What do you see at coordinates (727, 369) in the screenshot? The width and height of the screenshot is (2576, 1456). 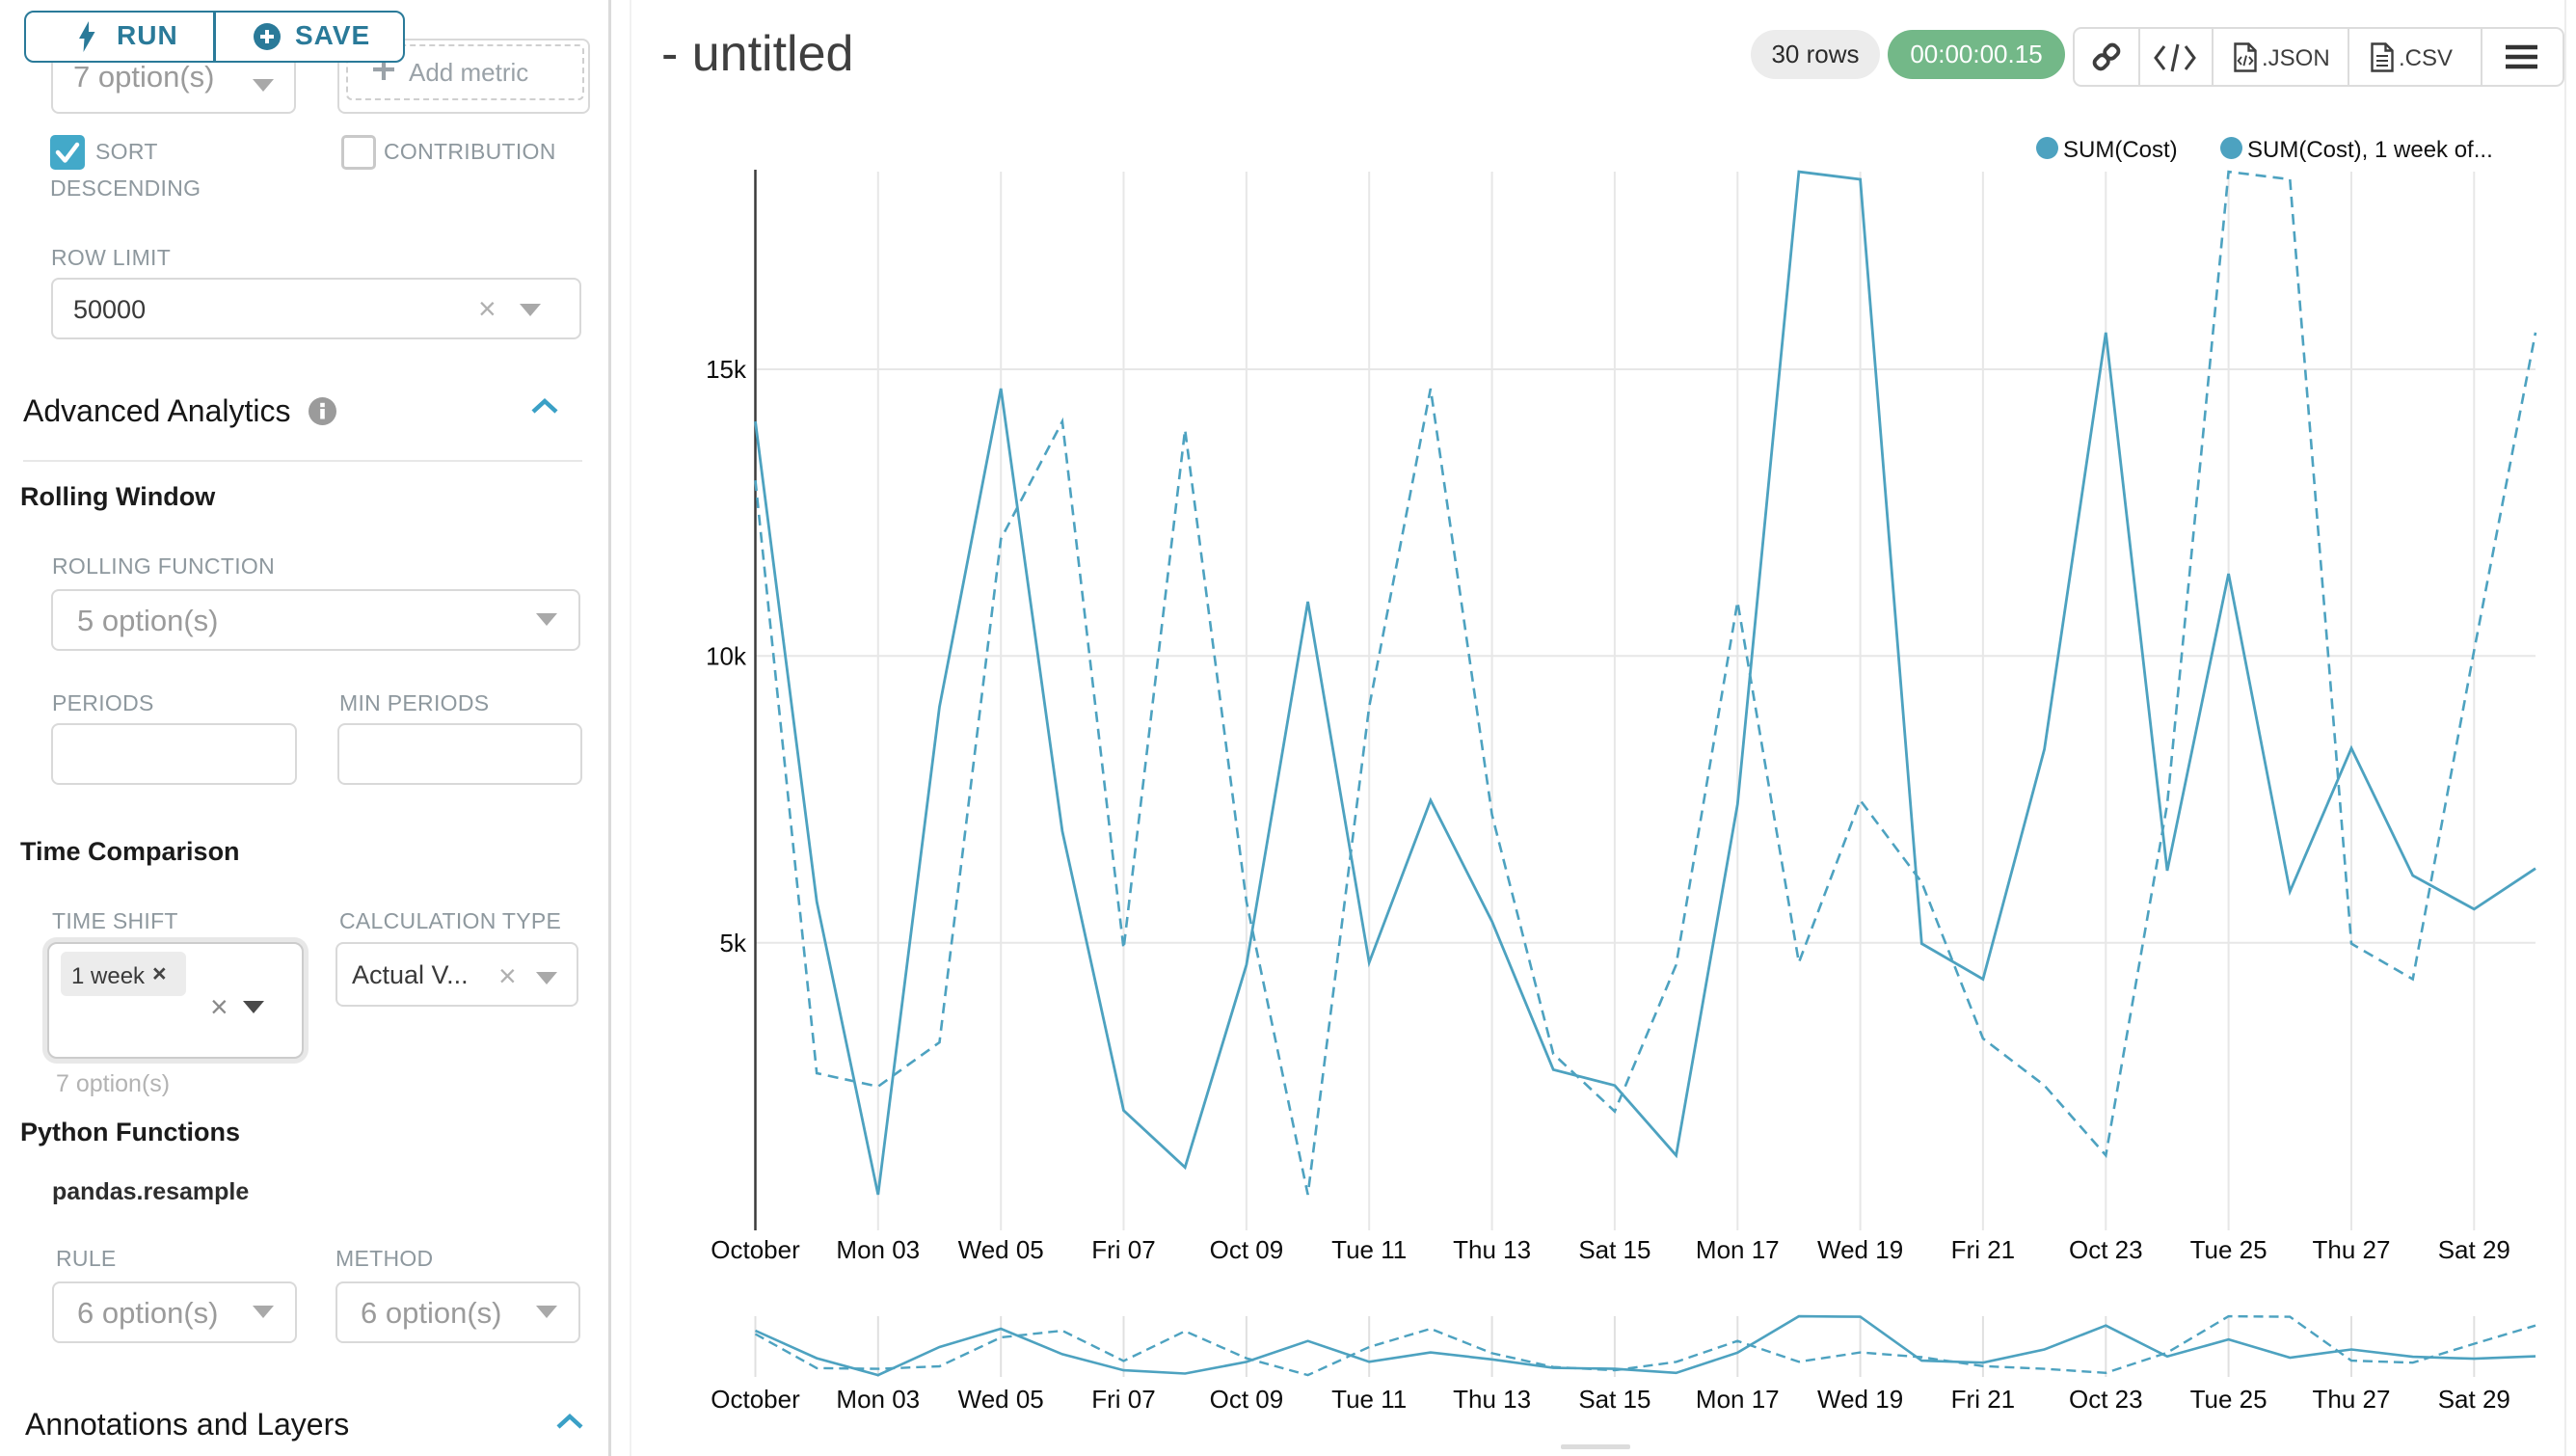 I see `svg-text: 15k` at bounding box center [727, 369].